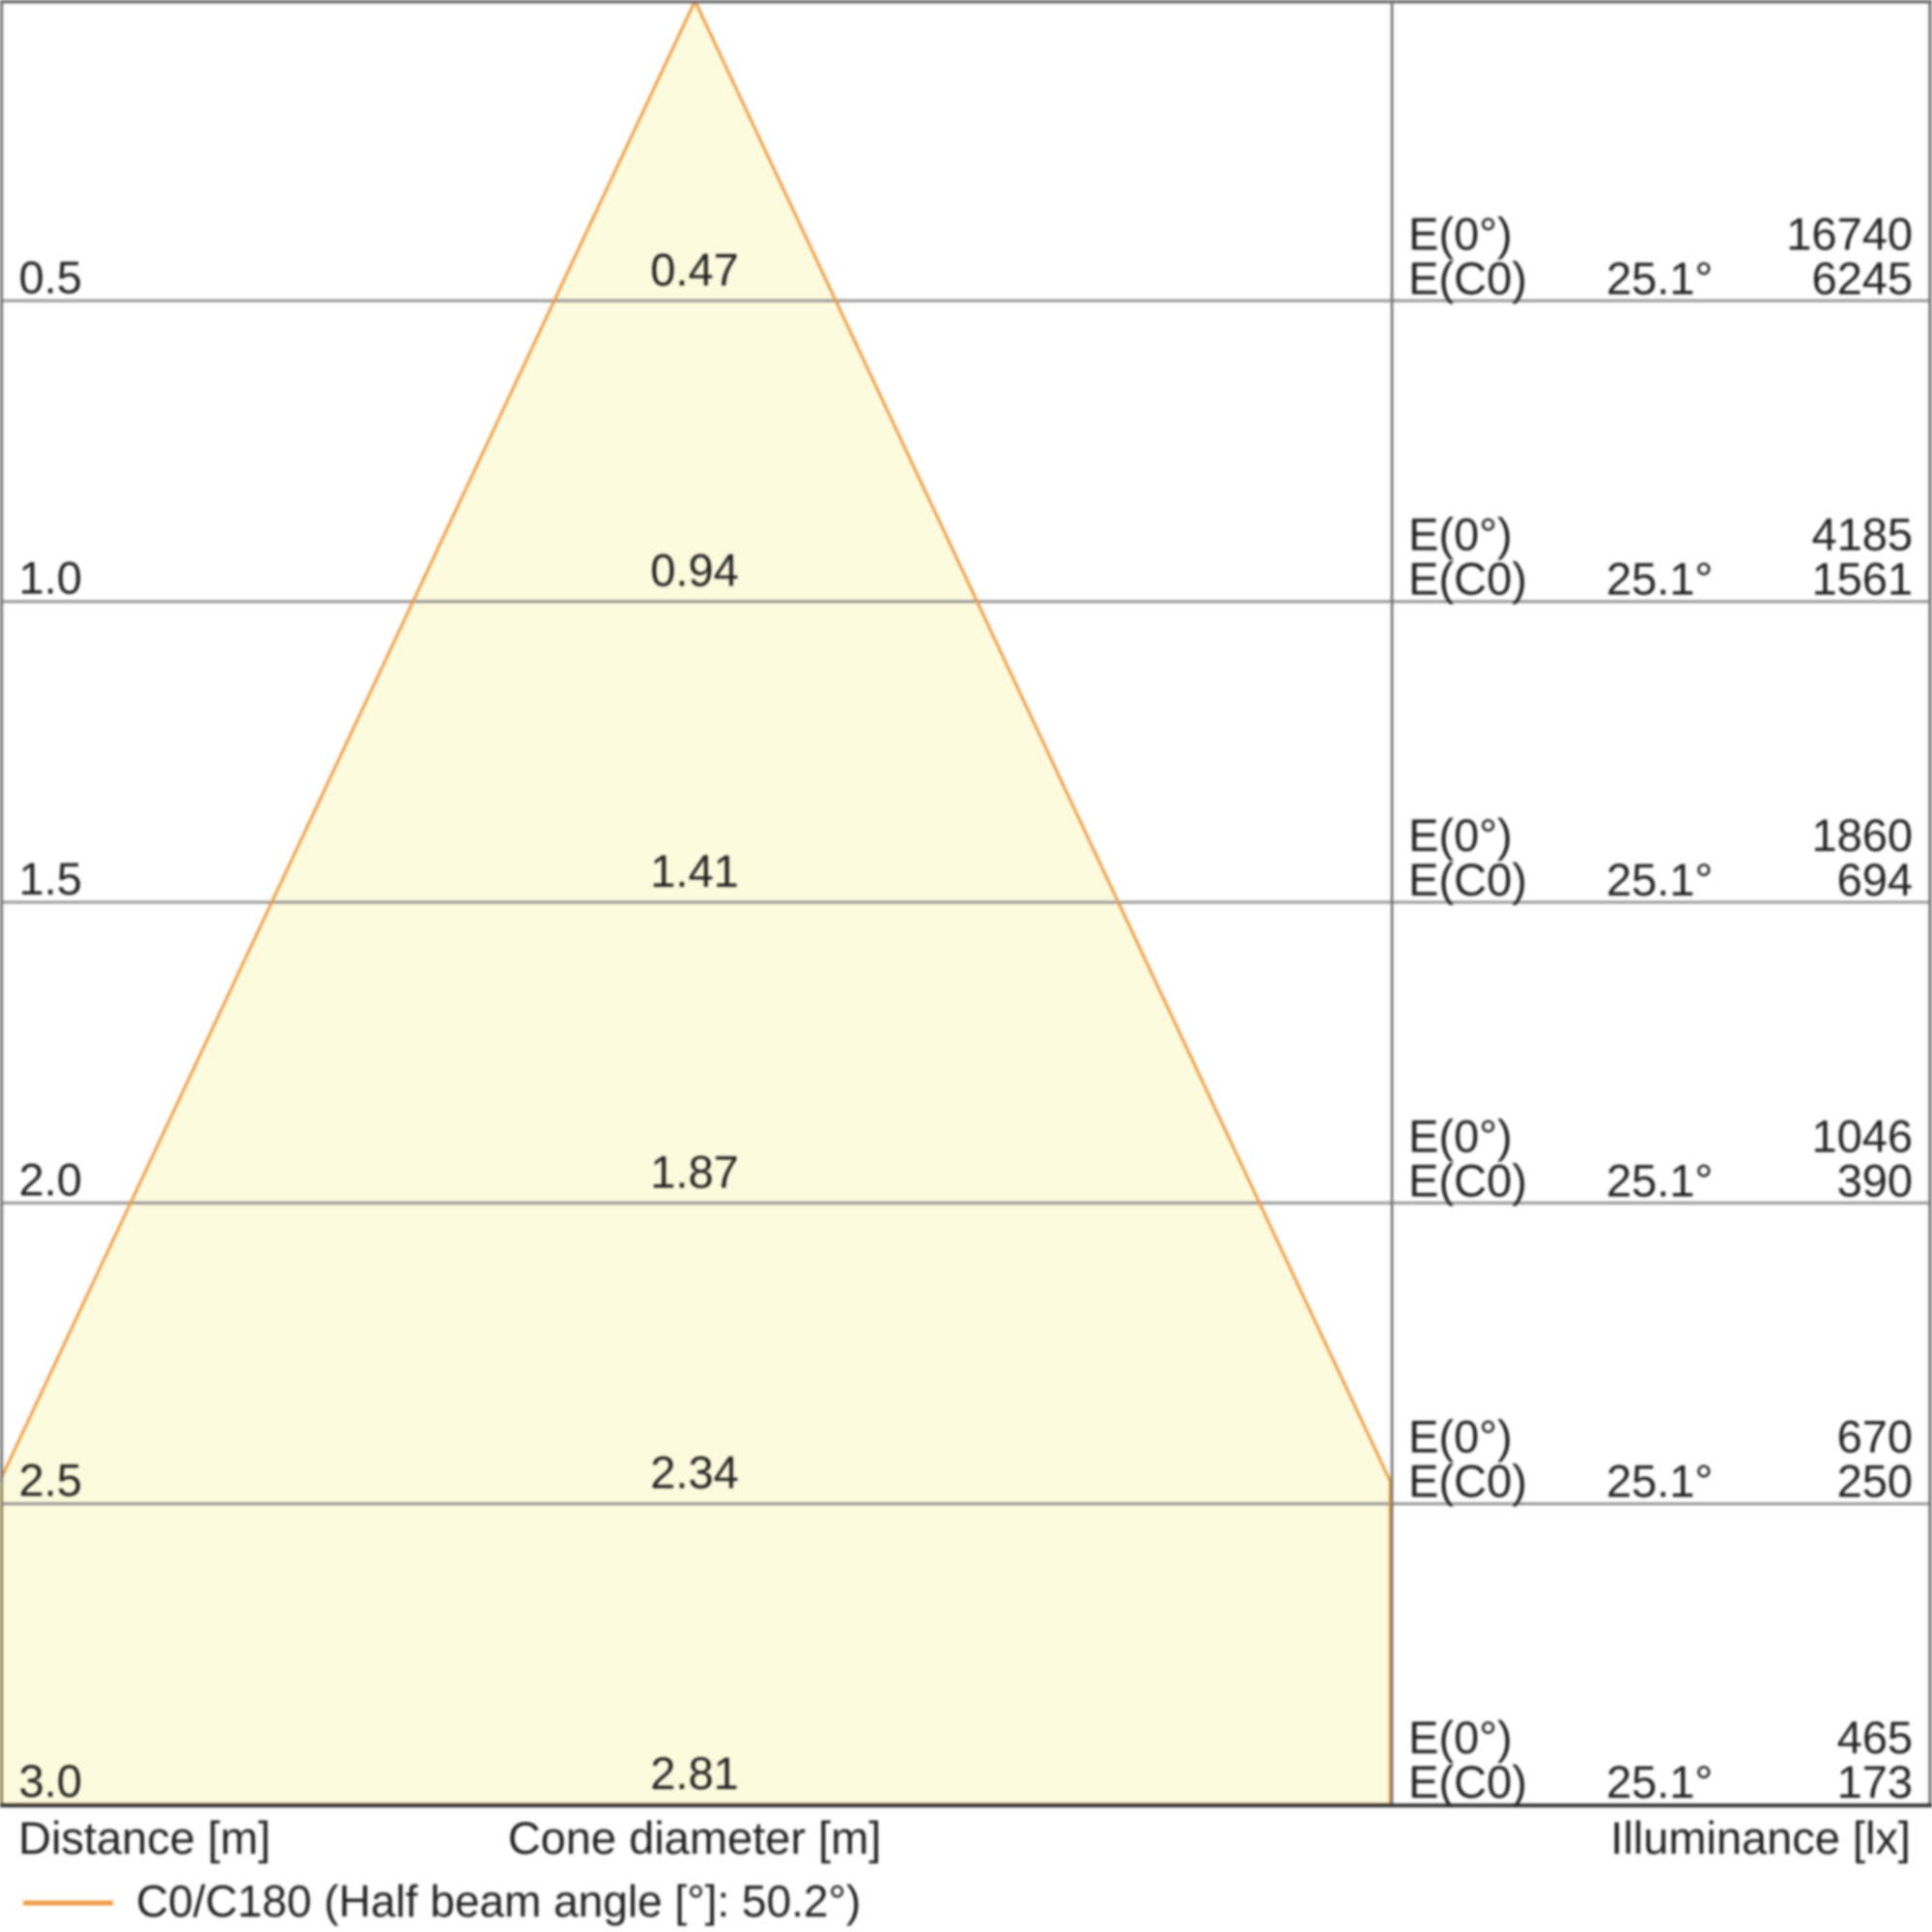  I want to click on svg-text: 1.0, so click(50, 578).